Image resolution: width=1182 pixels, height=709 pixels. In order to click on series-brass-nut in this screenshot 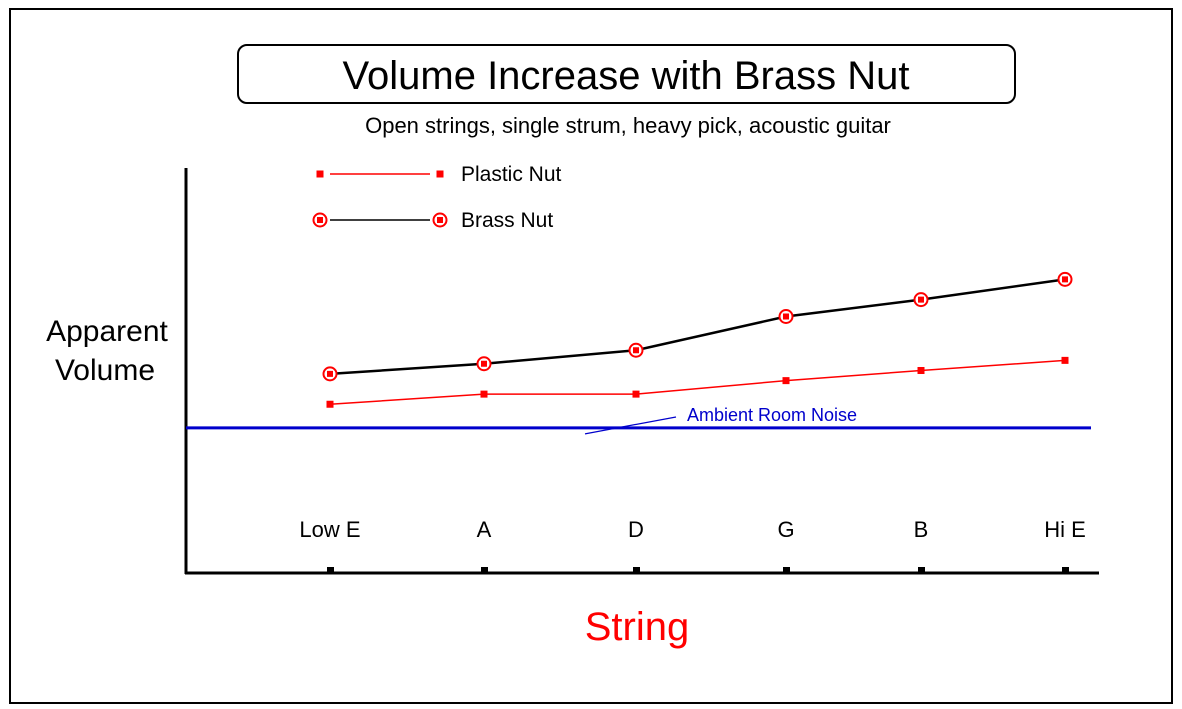, I will do `click(697, 326)`.